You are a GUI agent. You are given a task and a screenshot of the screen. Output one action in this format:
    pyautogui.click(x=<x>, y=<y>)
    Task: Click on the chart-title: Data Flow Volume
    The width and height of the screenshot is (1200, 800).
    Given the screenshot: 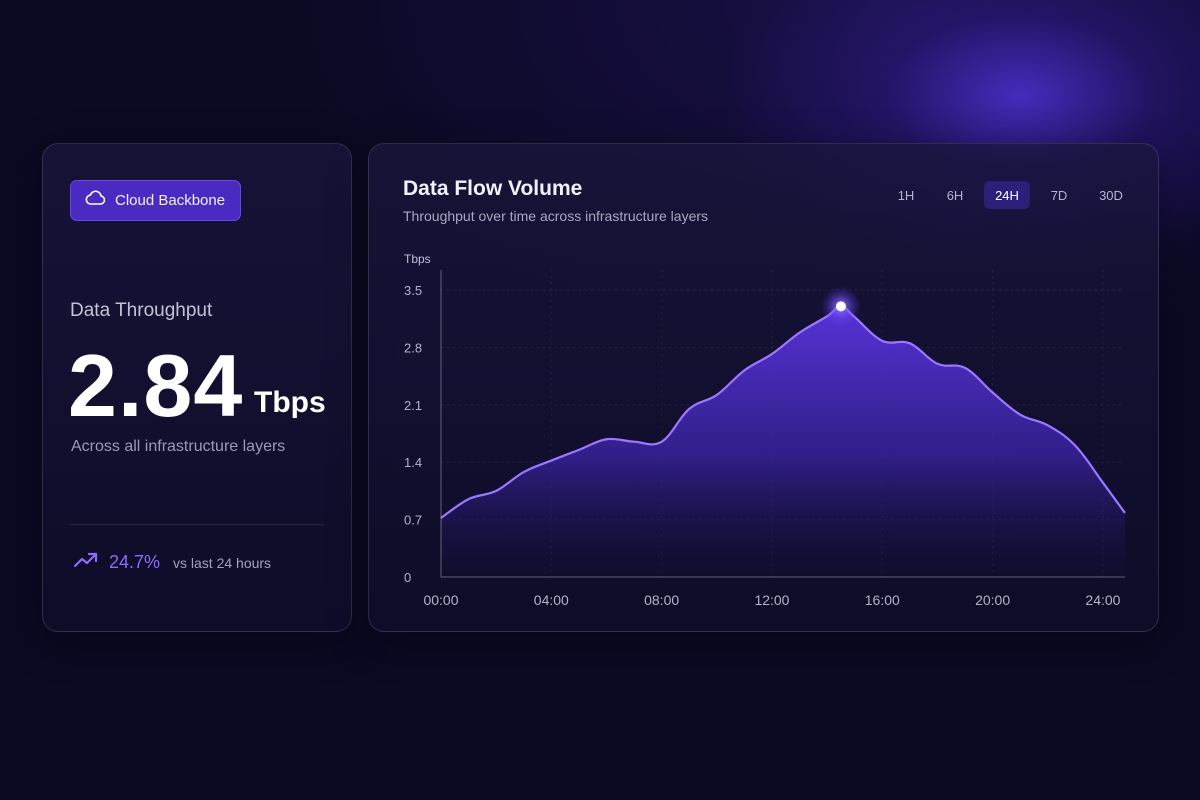 What is the action you would take?
    pyautogui.click(x=493, y=188)
    